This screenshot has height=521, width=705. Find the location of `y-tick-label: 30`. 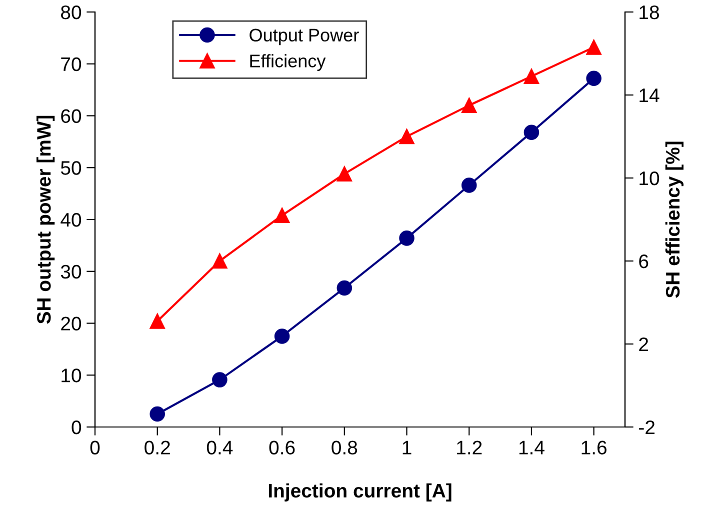

y-tick-label: 30 is located at coordinates (71, 271).